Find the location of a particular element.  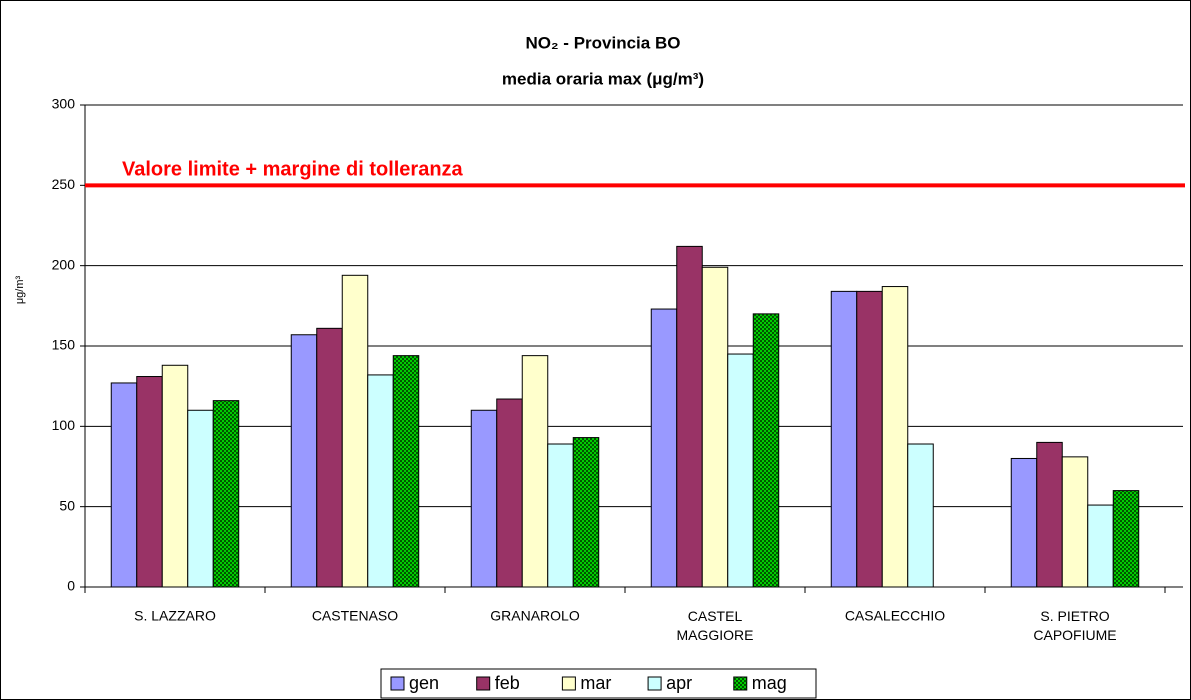

legend-label: feb is located at coordinates (507, 683).